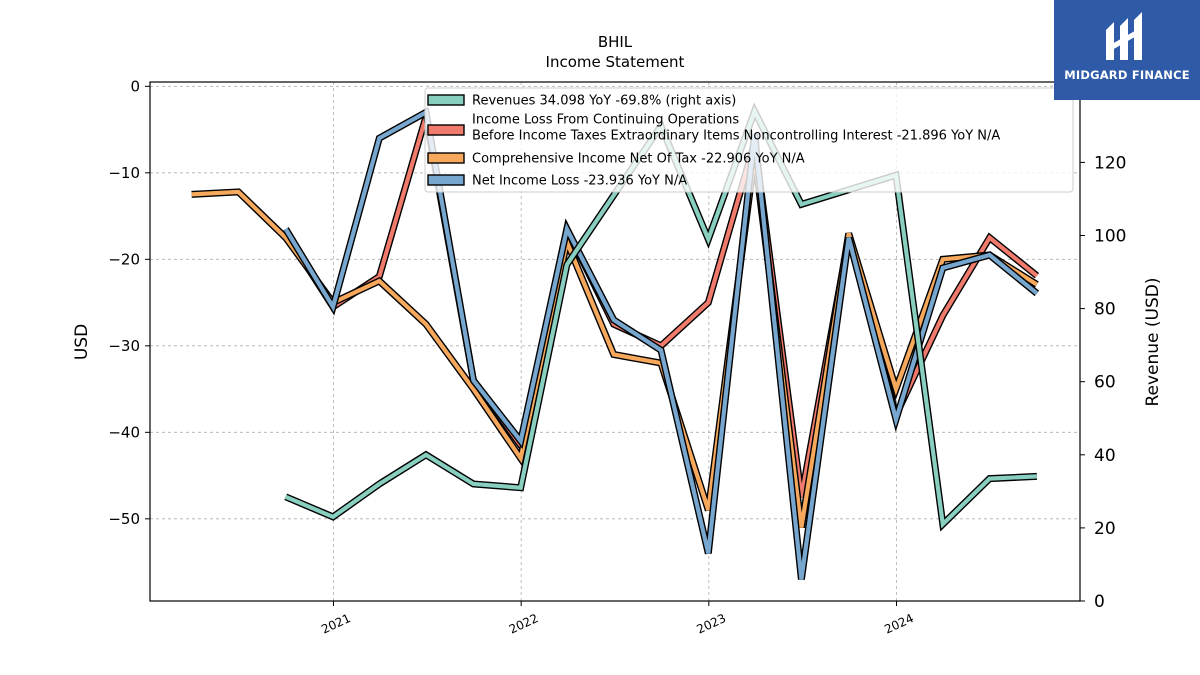 Image resolution: width=1200 pixels, height=675 pixels. Describe the element at coordinates (1105, 456) in the screenshot. I see `y-right-tick-label: 40` at that location.